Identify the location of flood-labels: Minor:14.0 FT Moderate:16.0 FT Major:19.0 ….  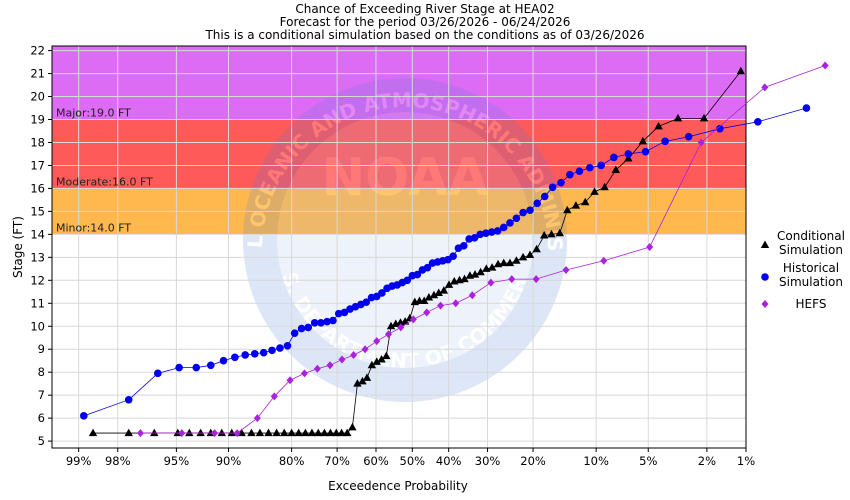
(104, 171).